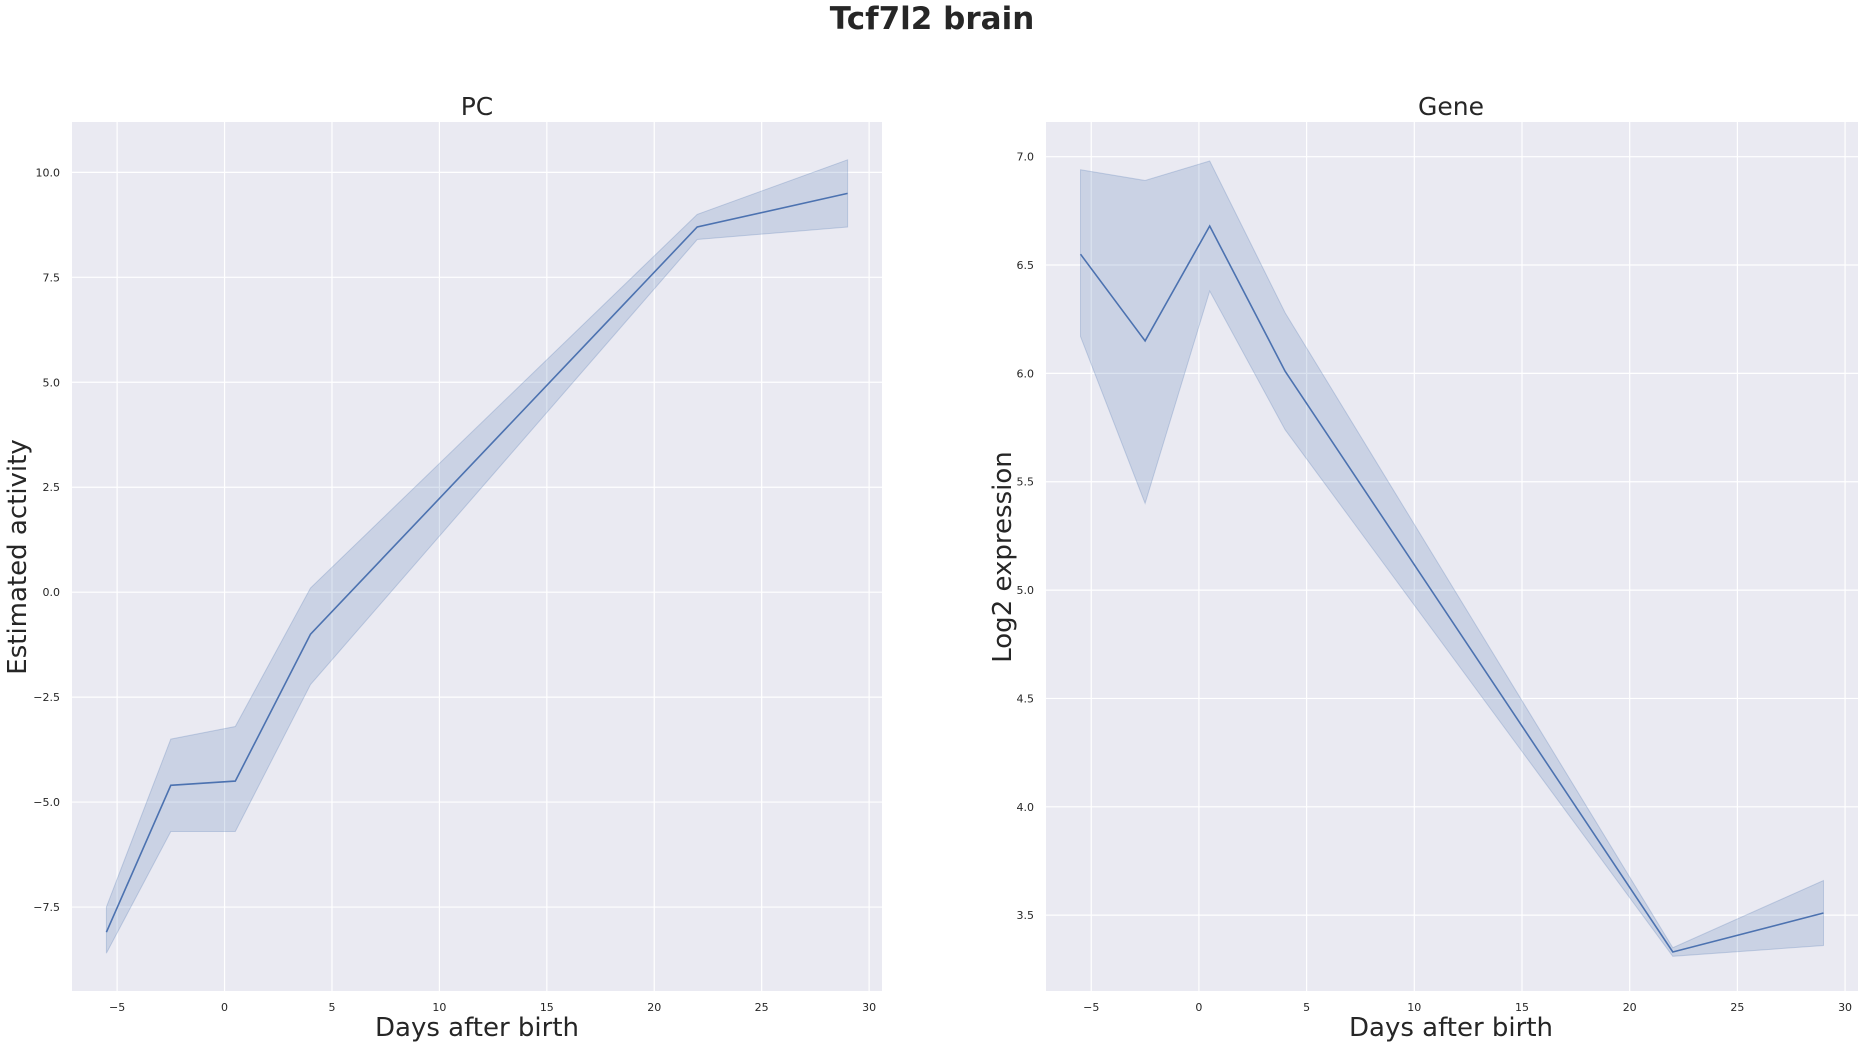  I want to click on y-tick-label: 6.0, so click(1026, 373).